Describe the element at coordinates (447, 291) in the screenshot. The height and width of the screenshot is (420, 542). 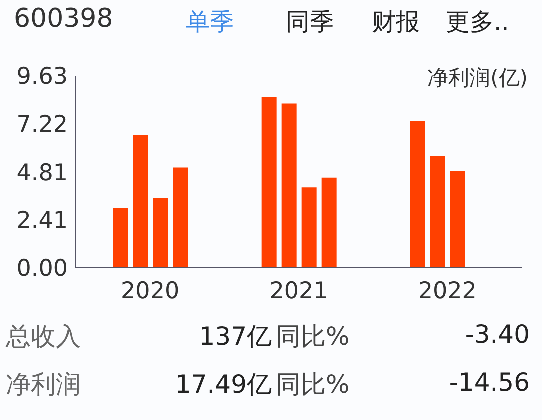
I see `x-tick-label: 2022` at that location.